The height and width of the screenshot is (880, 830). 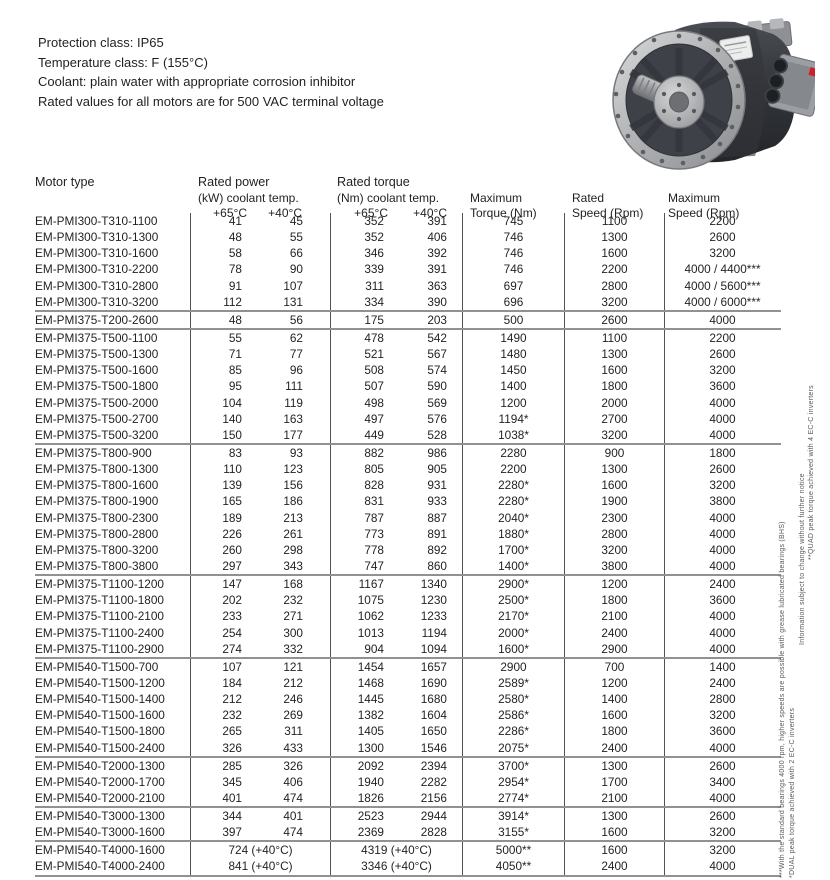 I want to click on cell-power-65: 55, so click(x=222, y=338).